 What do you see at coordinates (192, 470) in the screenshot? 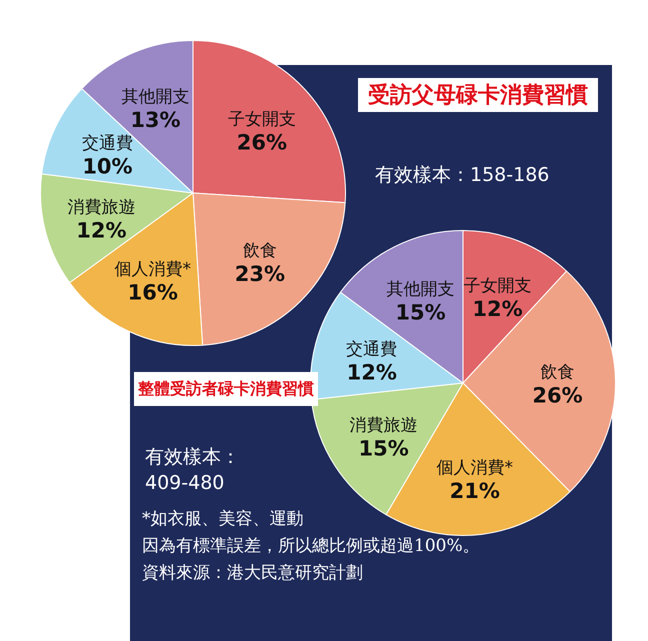
I see `text: 有效樣本： 409-480` at bounding box center [192, 470].